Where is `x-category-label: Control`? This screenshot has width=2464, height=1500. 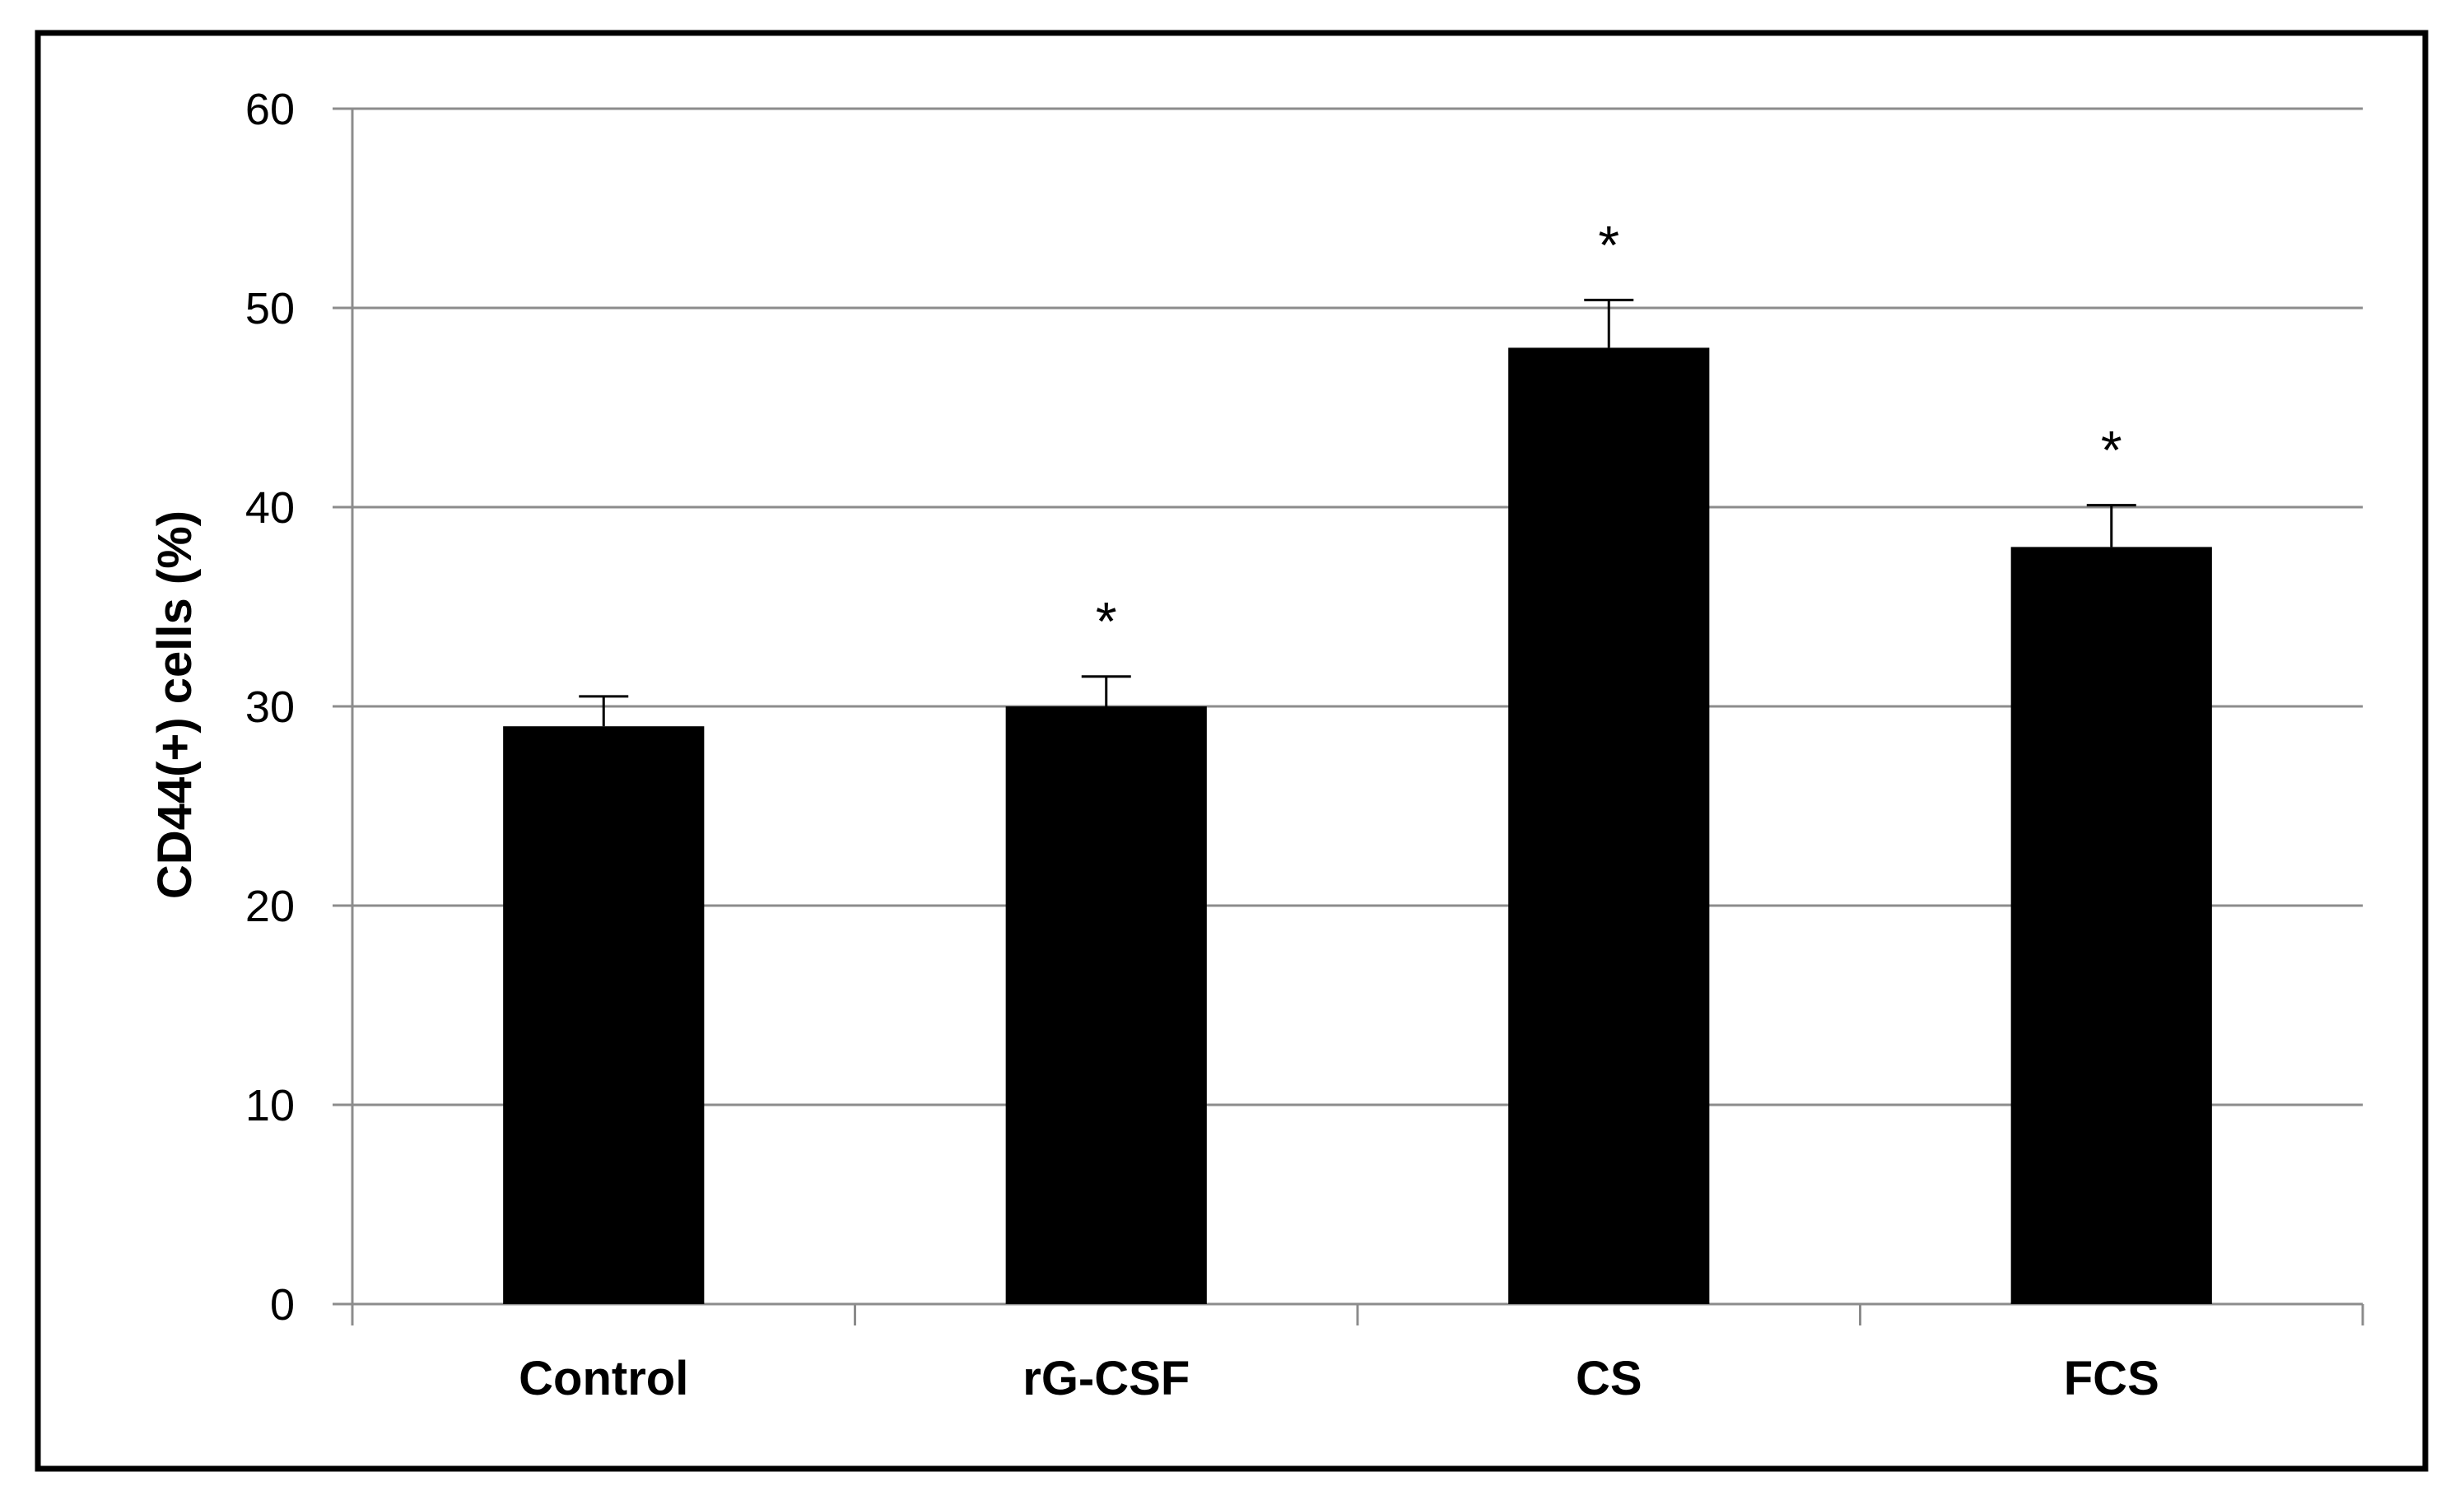
x-category-label: Control is located at coordinates (603, 1378).